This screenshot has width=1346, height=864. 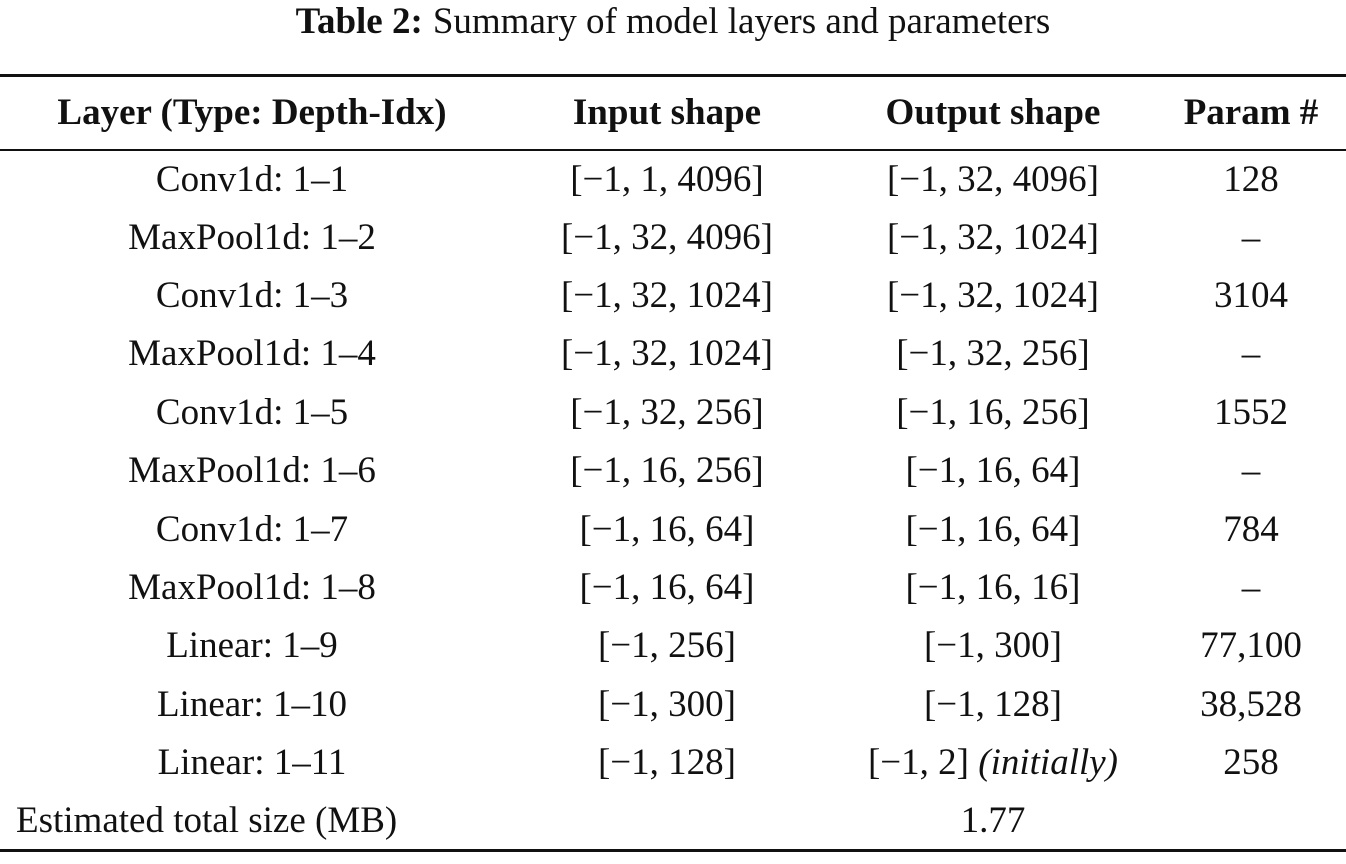 I want to click on total-row: Estimated total size (MB) 1.77, so click(x=673, y=821).